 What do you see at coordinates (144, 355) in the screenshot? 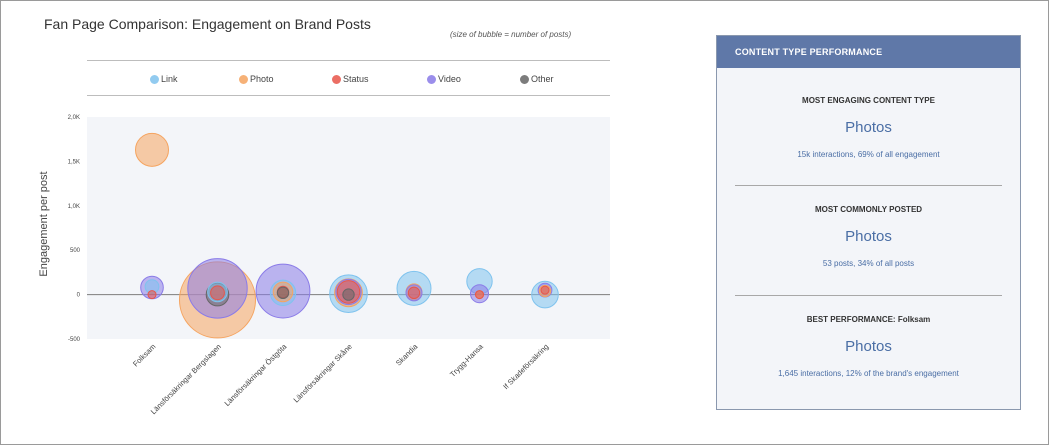
I see `x-tick-label: Folksam` at bounding box center [144, 355].